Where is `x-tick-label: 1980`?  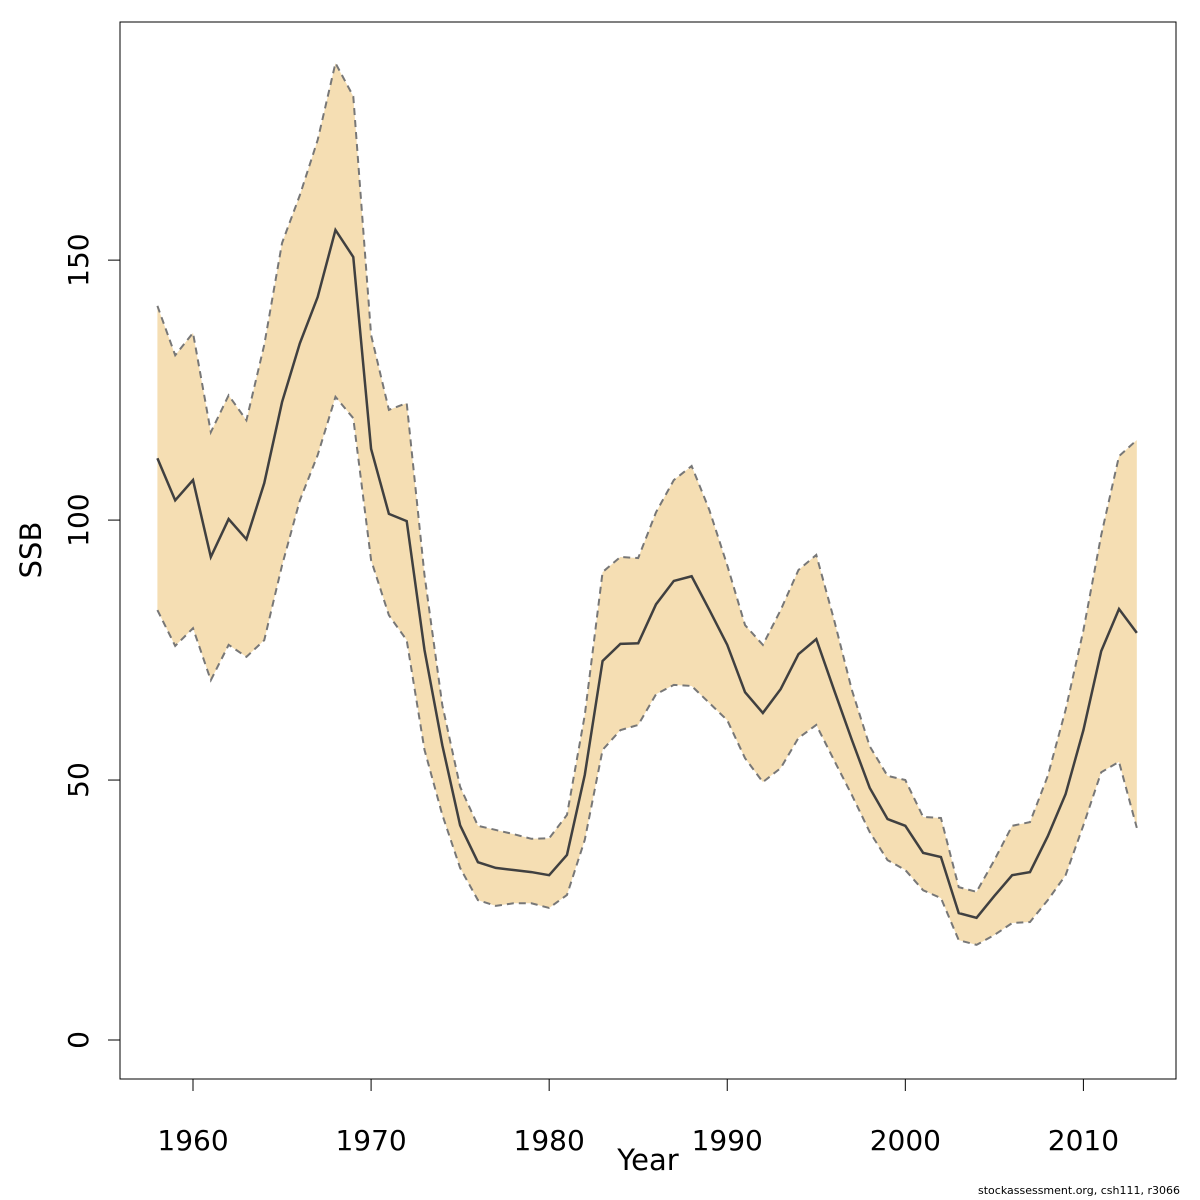 x-tick-label: 1980 is located at coordinates (549, 1140).